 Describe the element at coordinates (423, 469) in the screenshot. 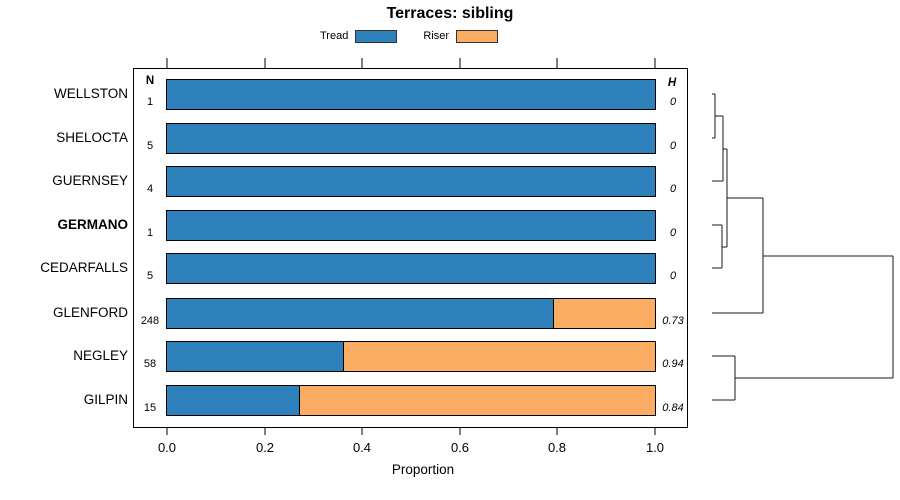

I see `x-axis-label: Proportion` at that location.